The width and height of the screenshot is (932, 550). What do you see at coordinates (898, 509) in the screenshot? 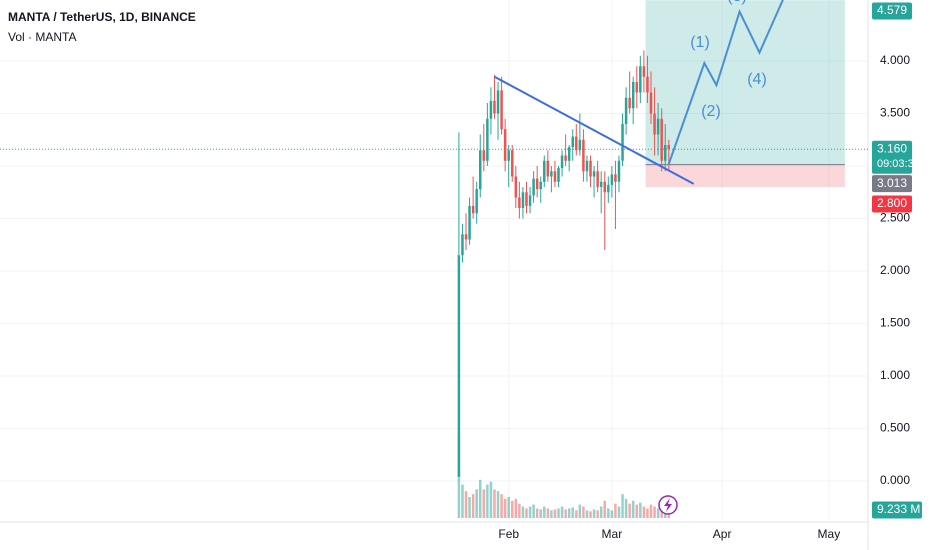
I see `volume-label: 9.233 M` at bounding box center [898, 509].